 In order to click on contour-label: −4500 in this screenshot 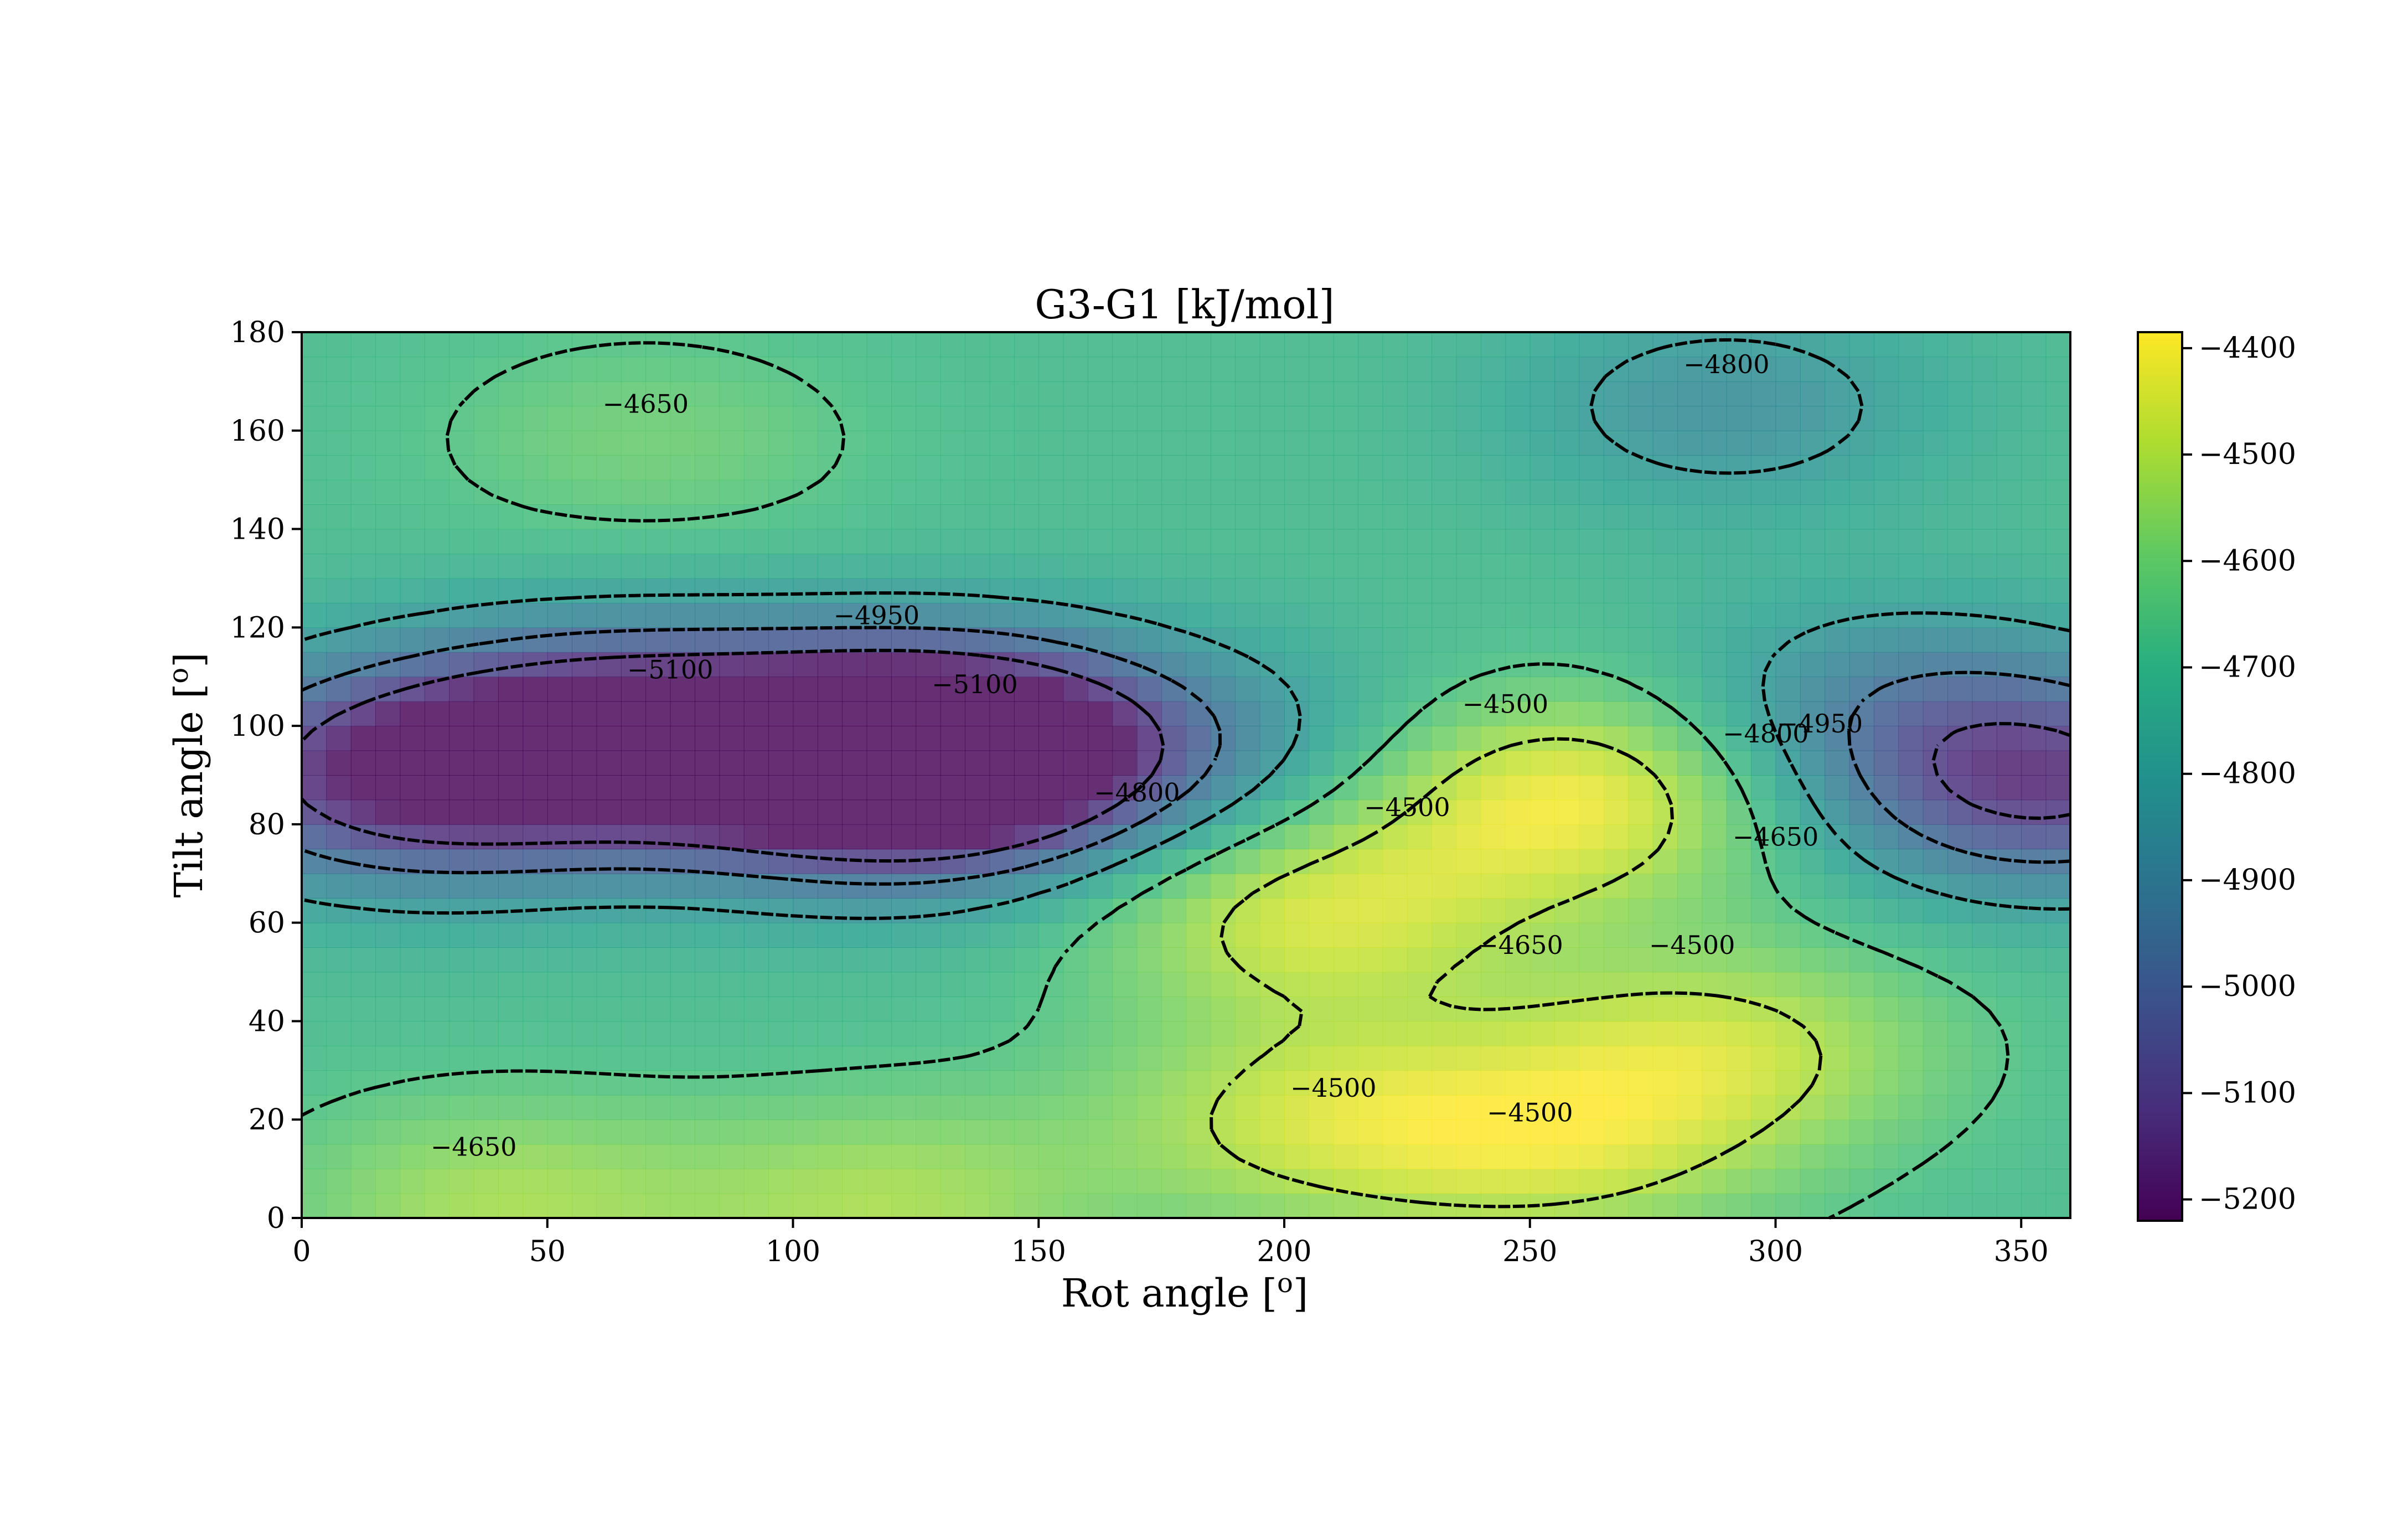, I will do `click(1333, 1088)`.